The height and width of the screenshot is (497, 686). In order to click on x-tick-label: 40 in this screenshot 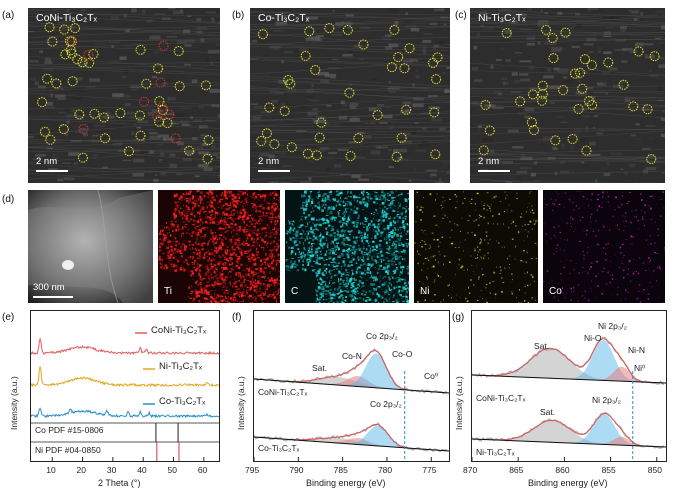, I will do `click(142, 470)`.